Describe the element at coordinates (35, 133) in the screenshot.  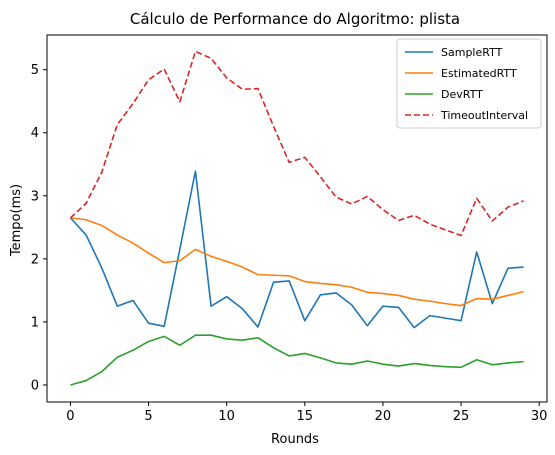
I see `y-tick-label: 4` at that location.